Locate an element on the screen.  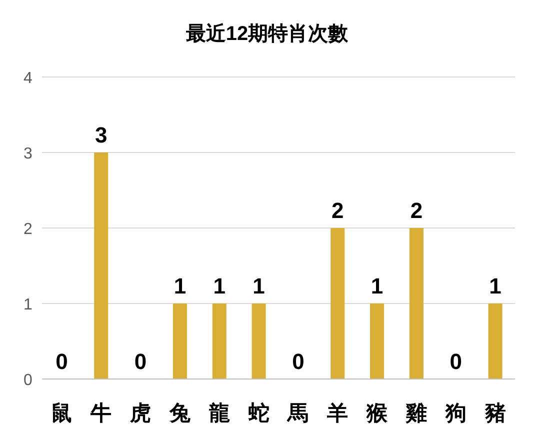
x-tick-label: 蛇 is located at coordinates (258, 413).